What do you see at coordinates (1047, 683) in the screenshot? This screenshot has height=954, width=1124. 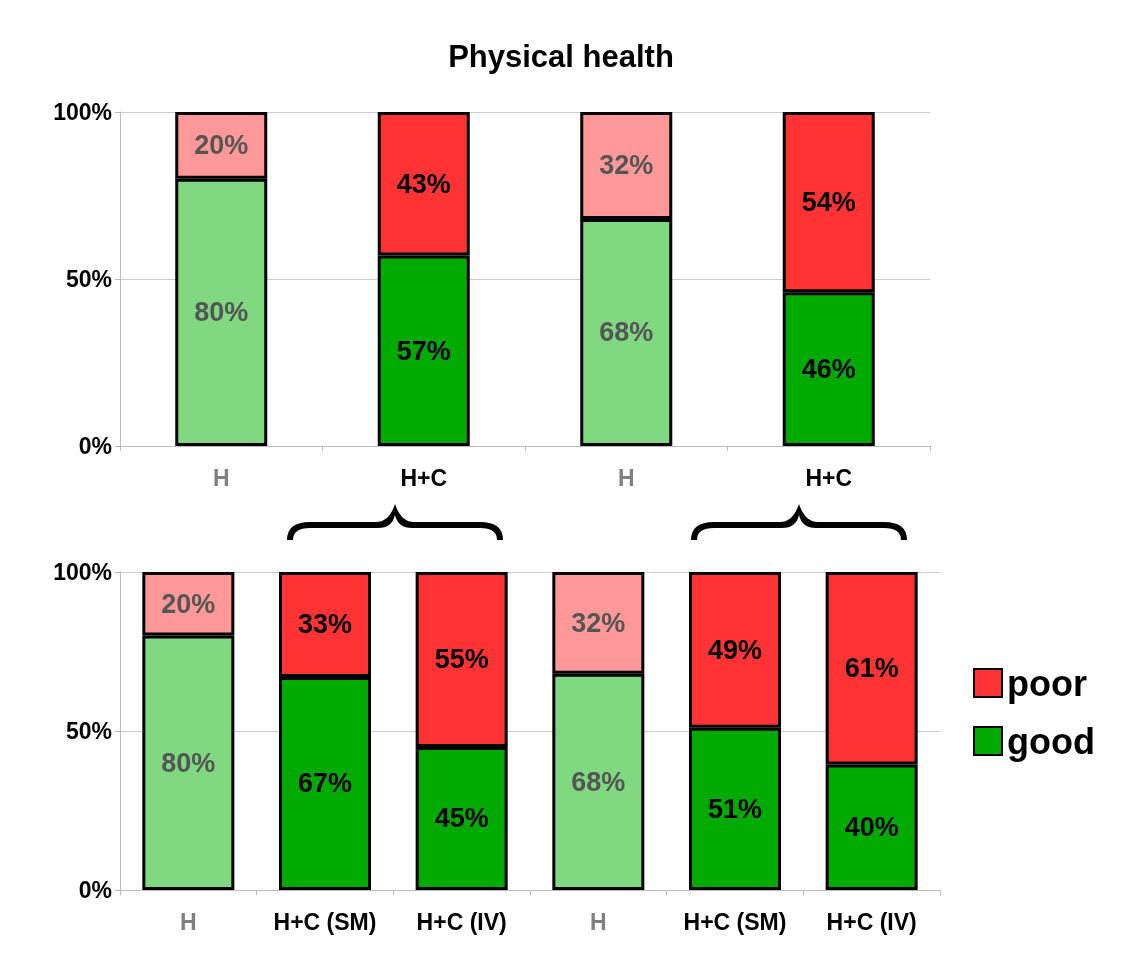 I see `legend-label: poor` at bounding box center [1047, 683].